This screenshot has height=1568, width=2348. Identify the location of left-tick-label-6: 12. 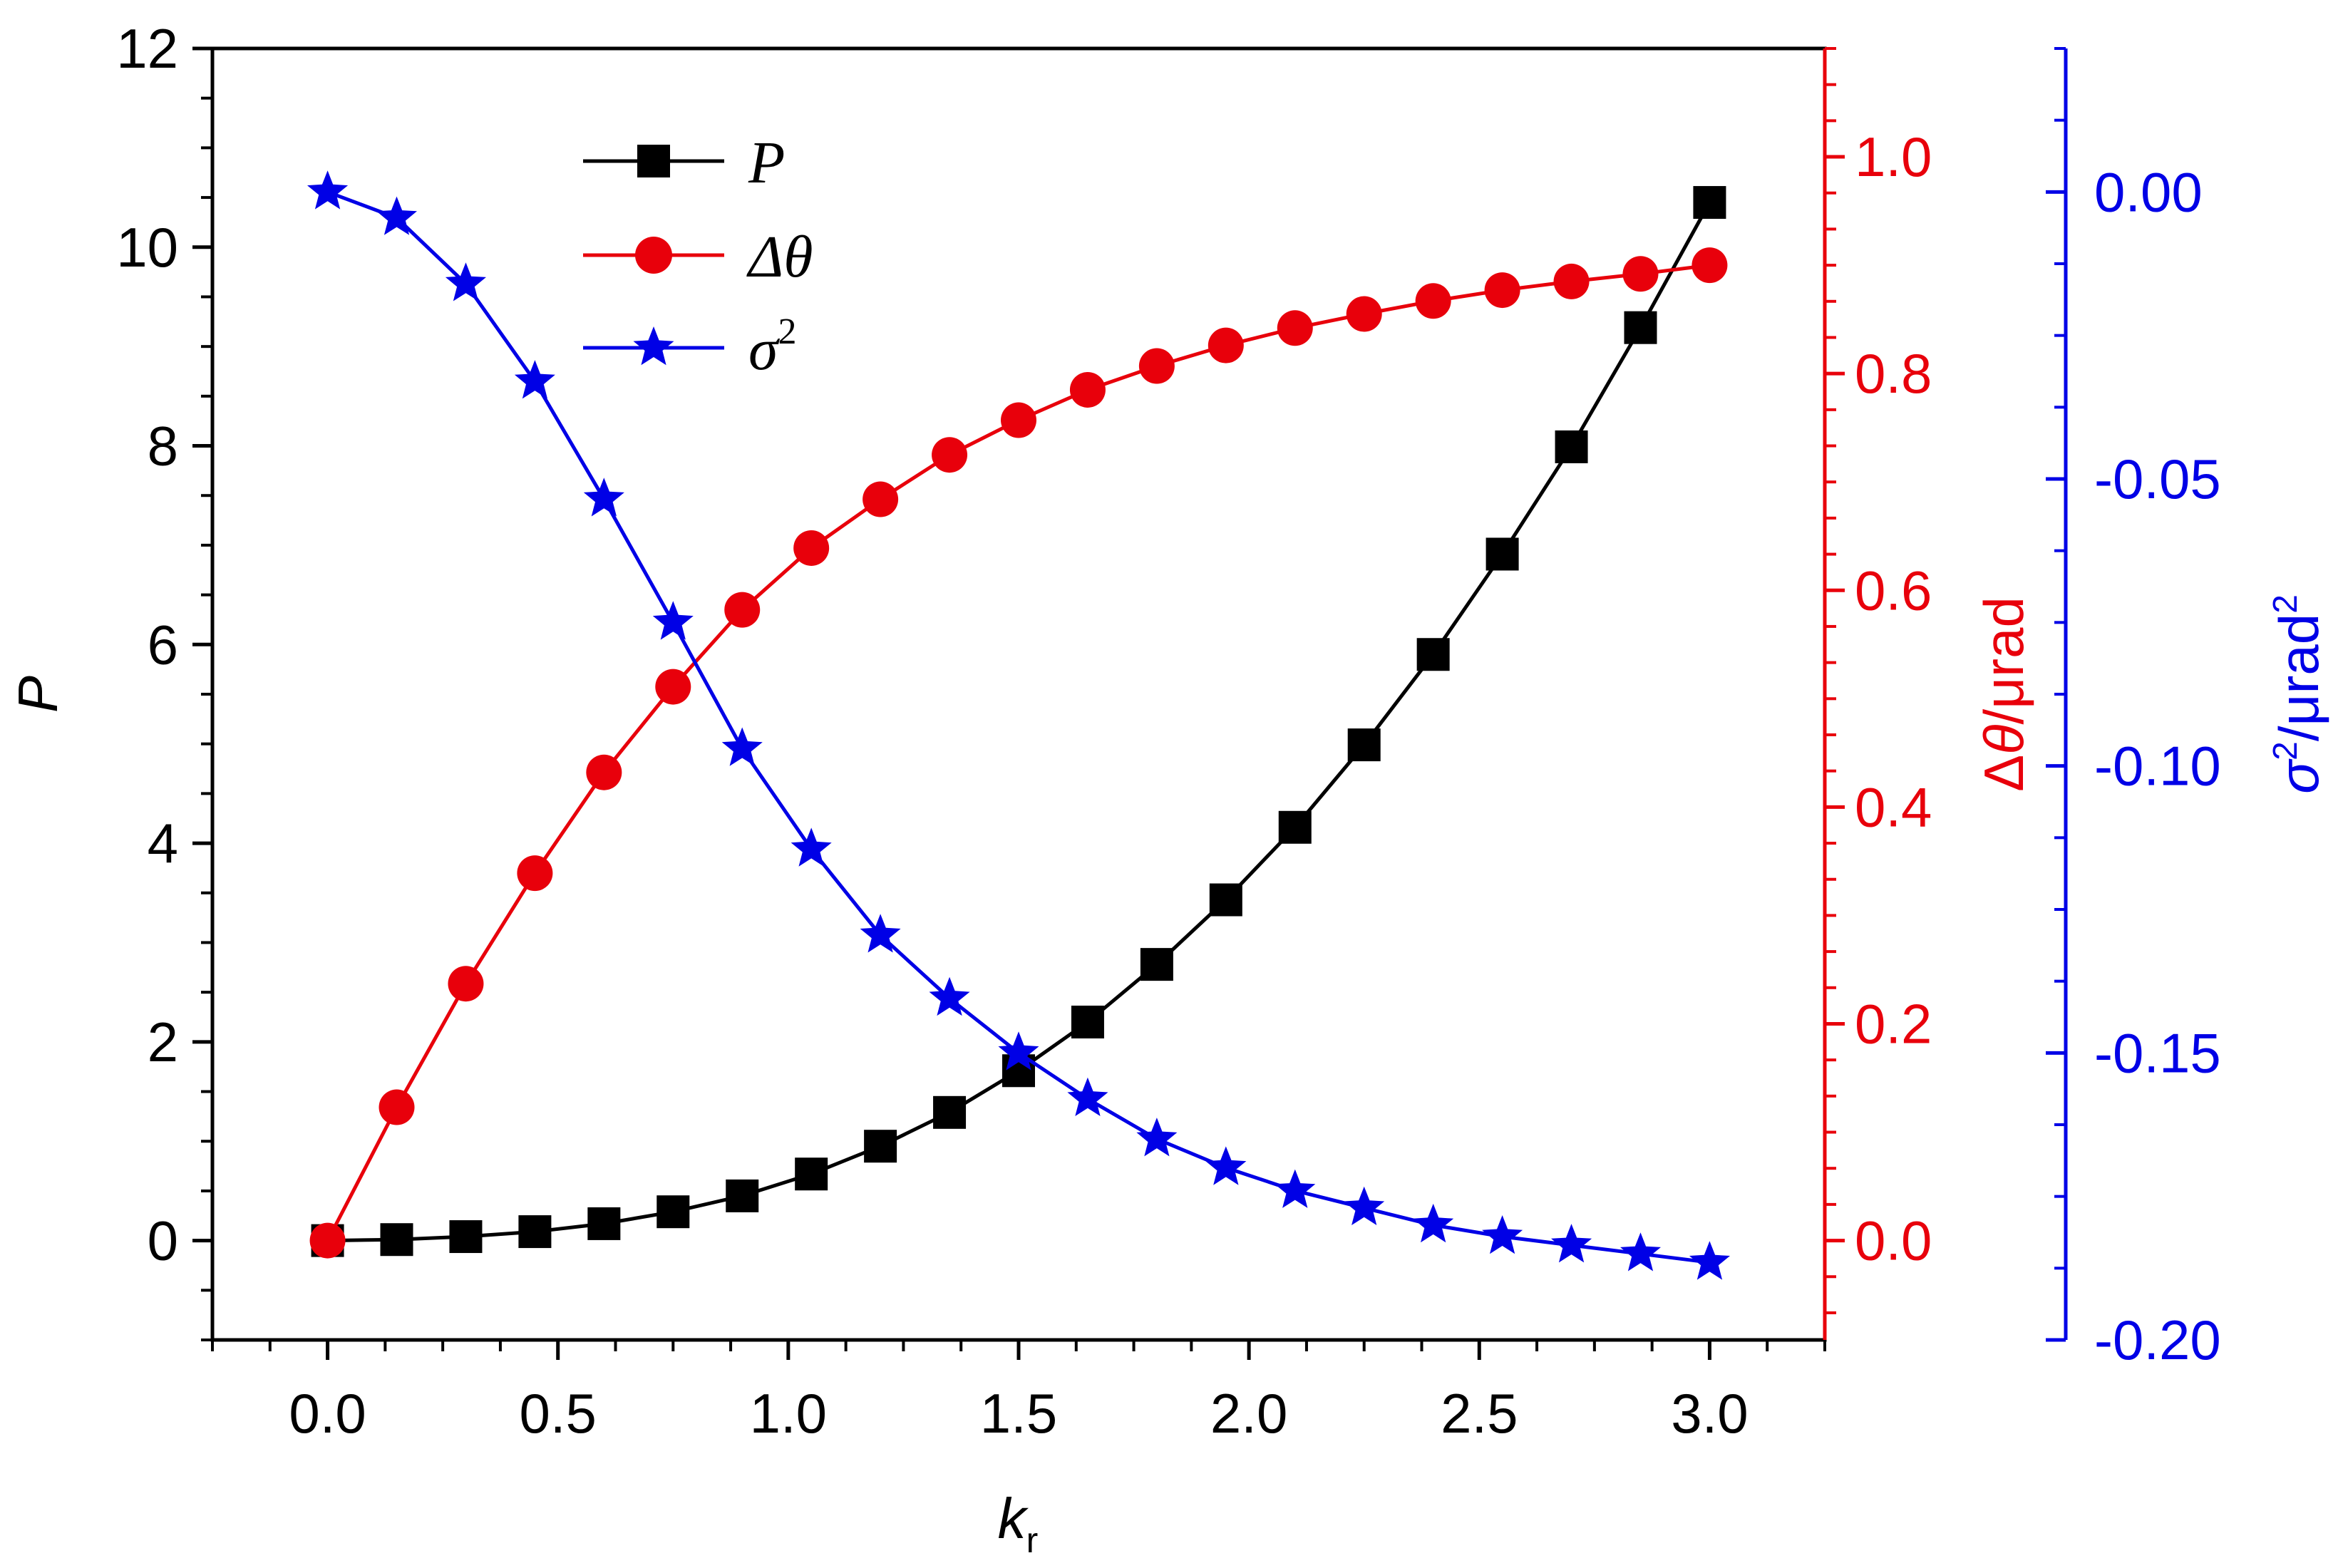
(147, 49).